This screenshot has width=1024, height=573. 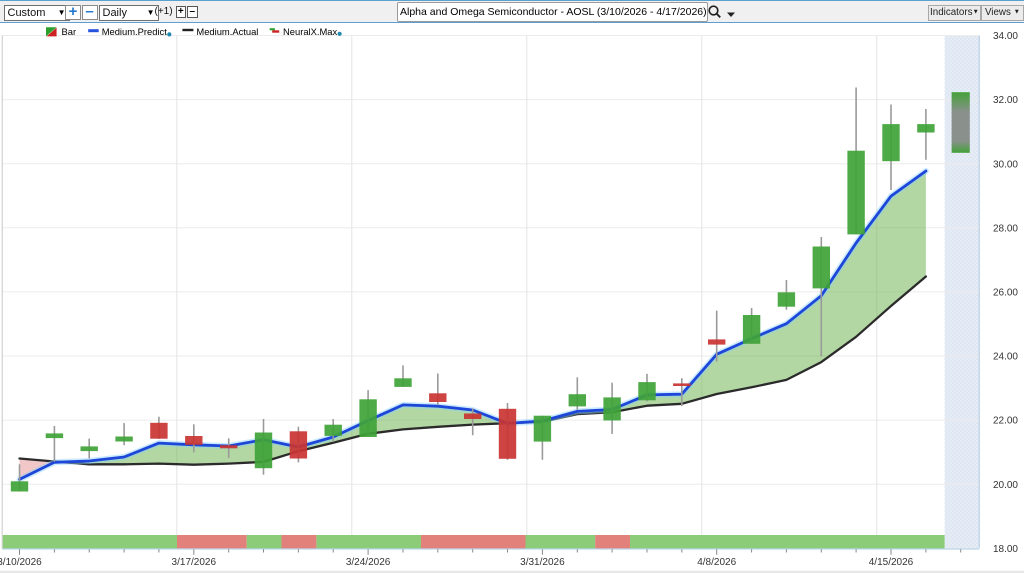 I want to click on svg-text: 26.00, so click(x=1005, y=293).